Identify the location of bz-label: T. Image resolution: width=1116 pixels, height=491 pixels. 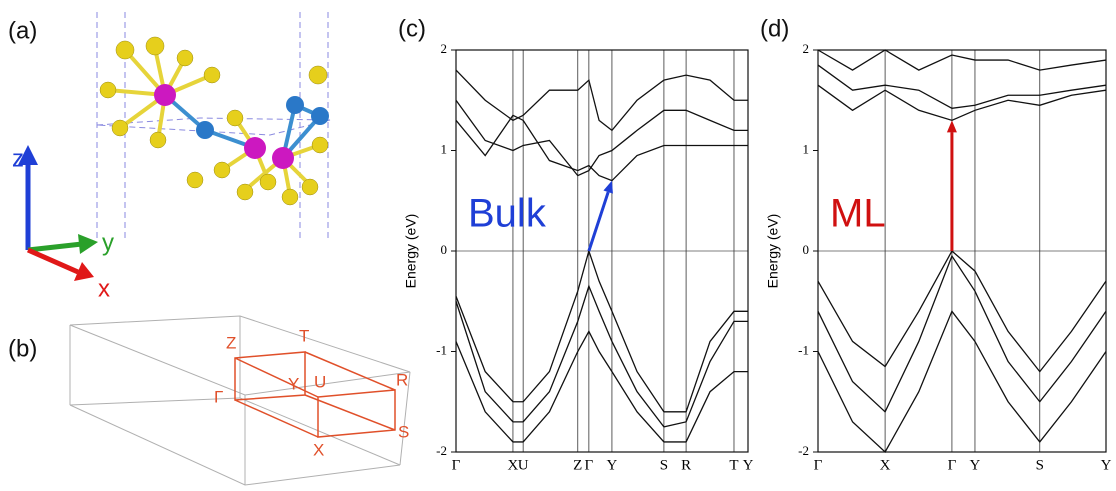
(304, 335).